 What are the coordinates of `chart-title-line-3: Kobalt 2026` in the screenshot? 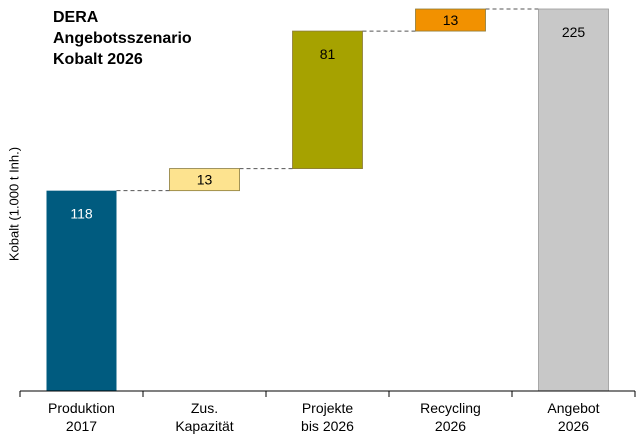 It's located at (98, 59).